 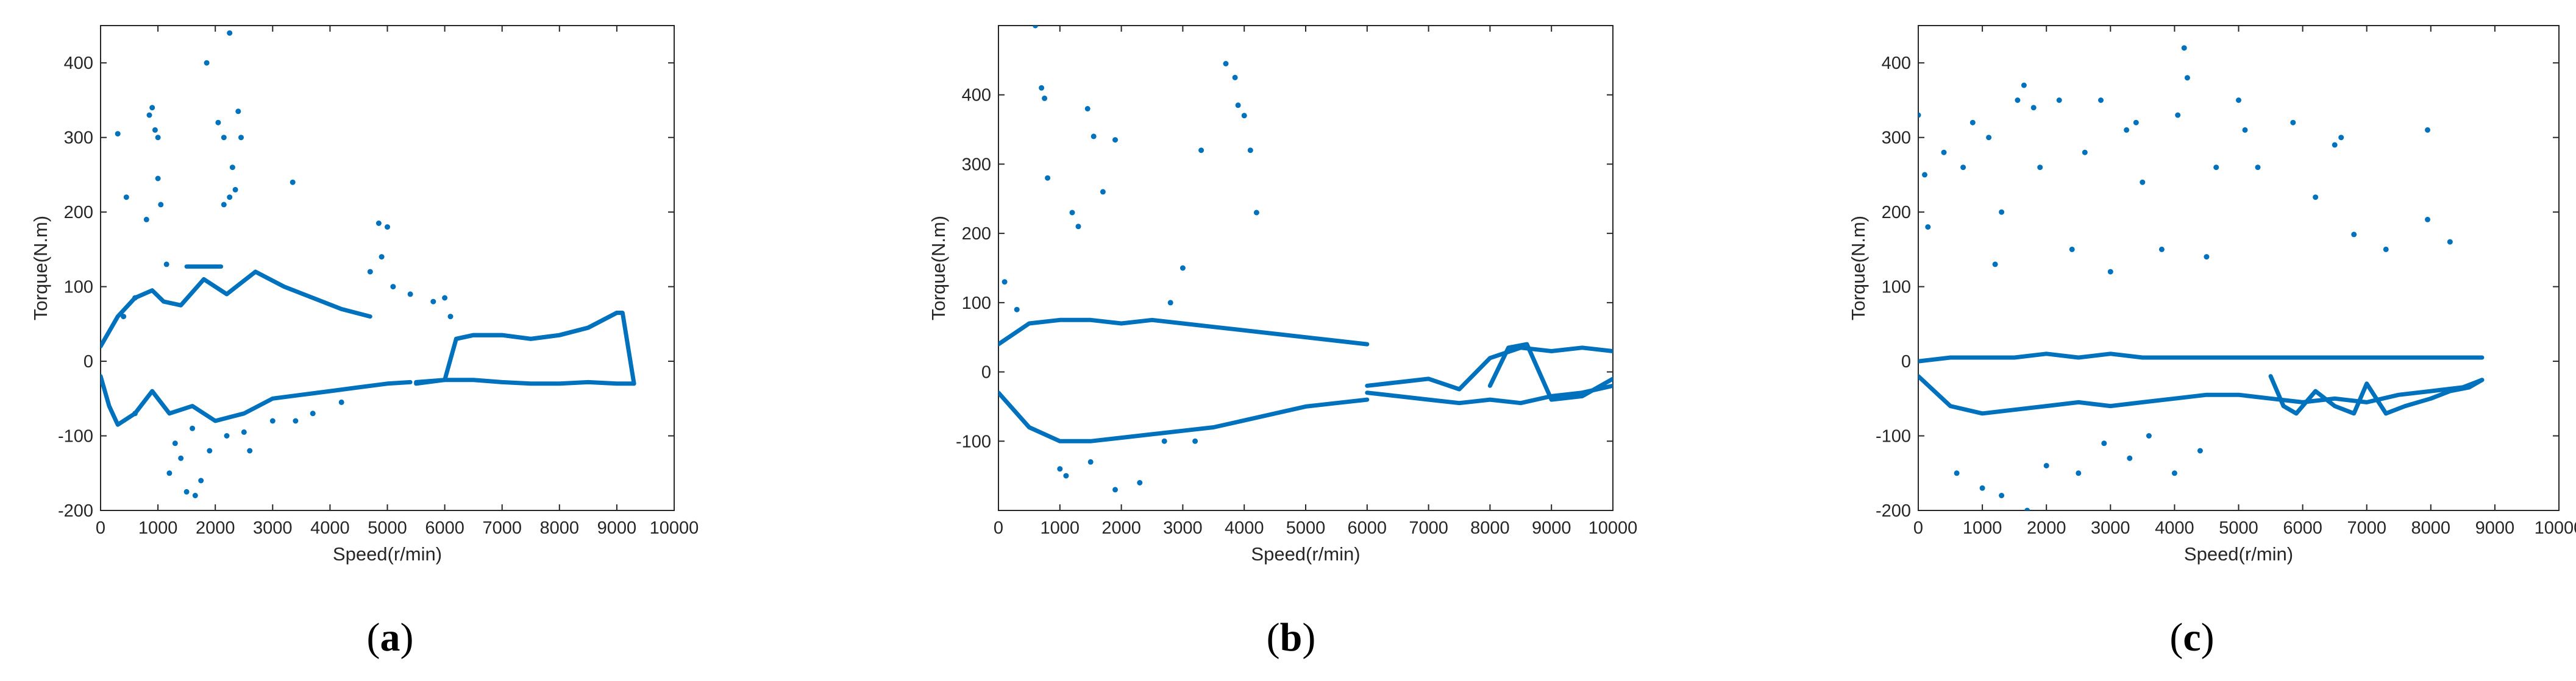 What do you see at coordinates (973, 442) in the screenshot?
I see `y-tick-label-b: -100` at bounding box center [973, 442].